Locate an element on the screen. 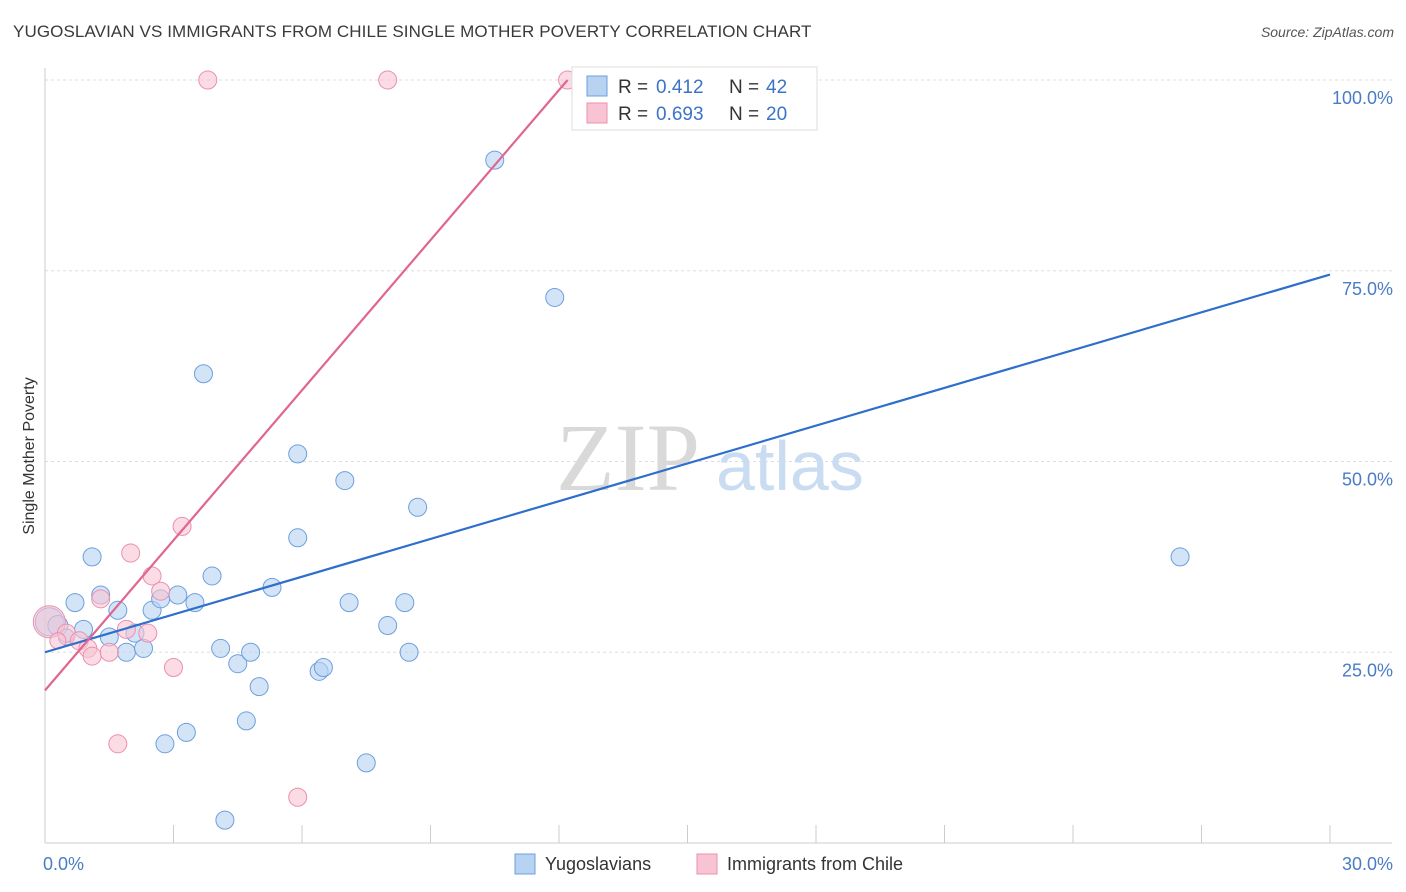 This screenshot has height=892, width=1406. watermark-atlas: atlas is located at coordinates (790, 466).